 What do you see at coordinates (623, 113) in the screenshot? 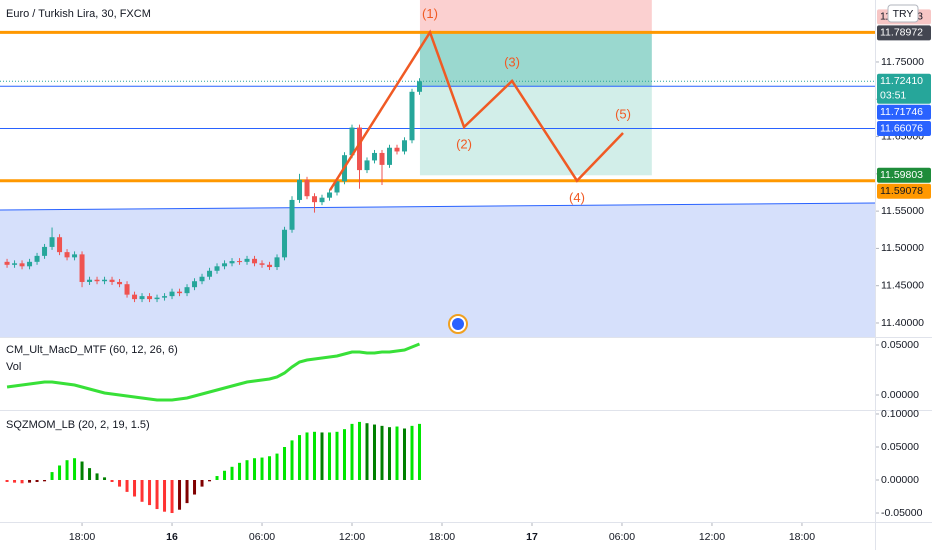
I see `wave-label: (5)` at bounding box center [623, 113].